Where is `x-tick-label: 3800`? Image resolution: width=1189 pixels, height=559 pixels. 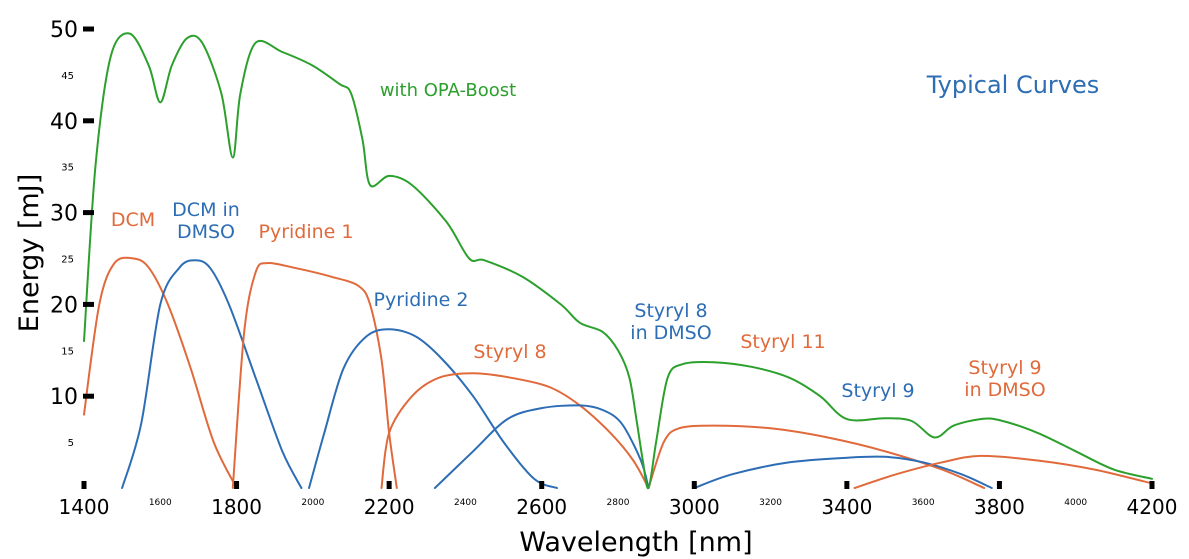 x-tick-label: 3800 is located at coordinates (999, 507).